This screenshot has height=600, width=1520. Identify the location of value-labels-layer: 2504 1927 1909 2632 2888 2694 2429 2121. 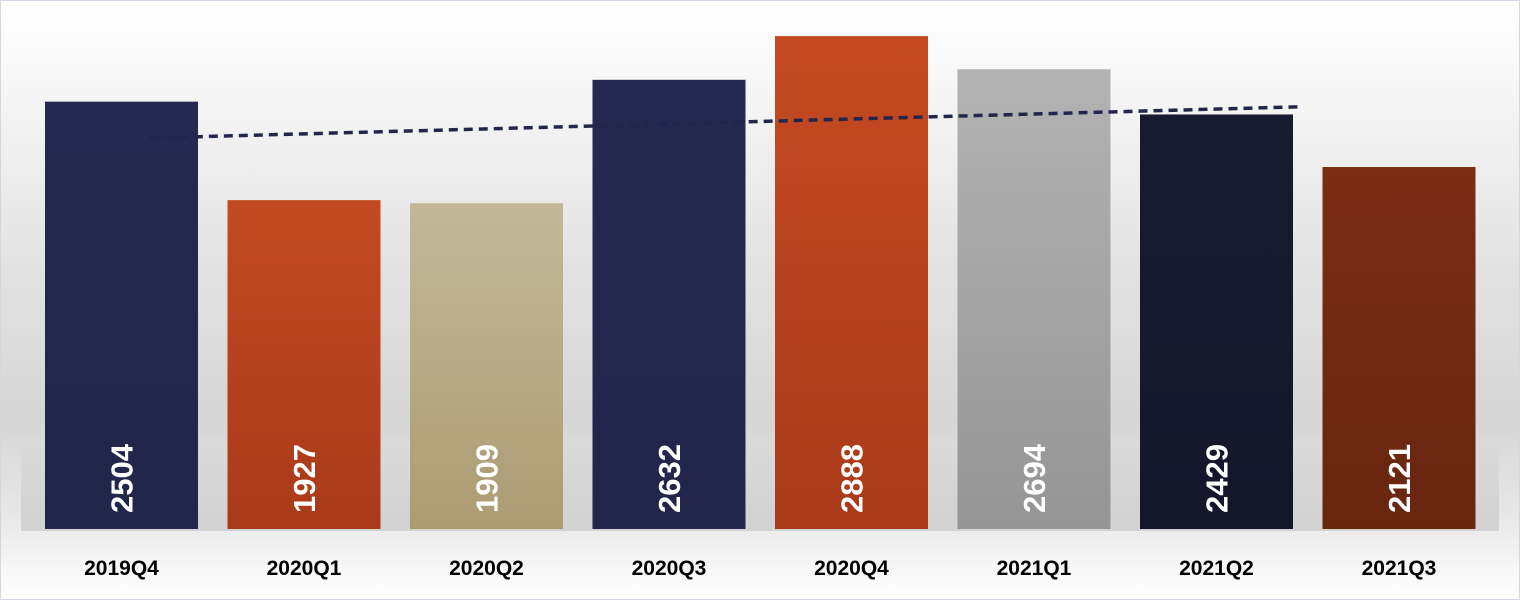
(761, 478).